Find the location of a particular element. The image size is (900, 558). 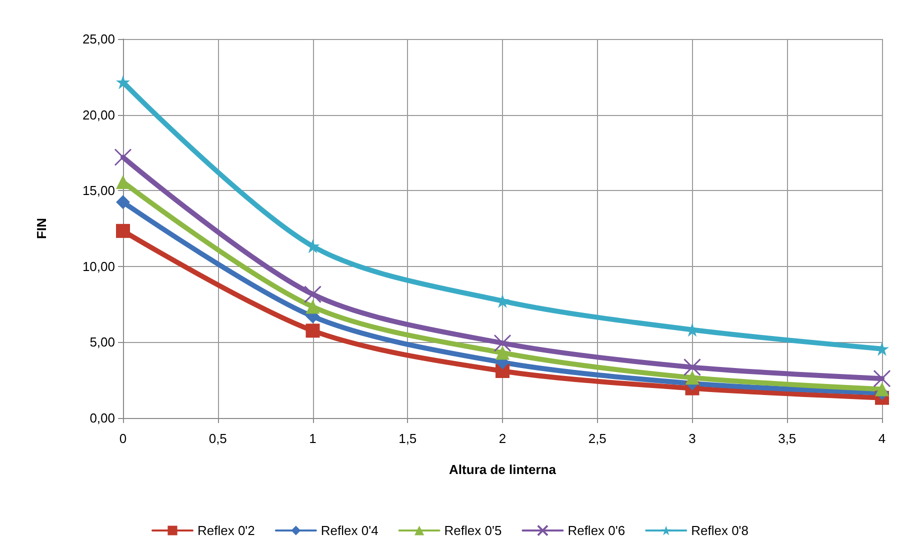

x-tick-label: 4 is located at coordinates (882, 438).